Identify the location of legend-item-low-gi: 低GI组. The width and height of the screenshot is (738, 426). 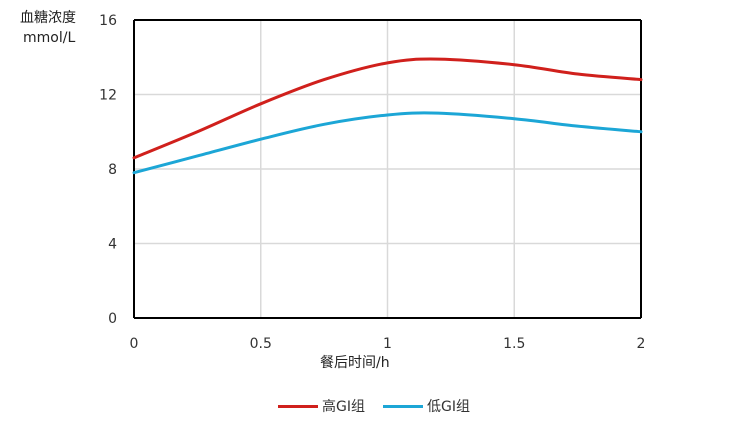
(426, 406).